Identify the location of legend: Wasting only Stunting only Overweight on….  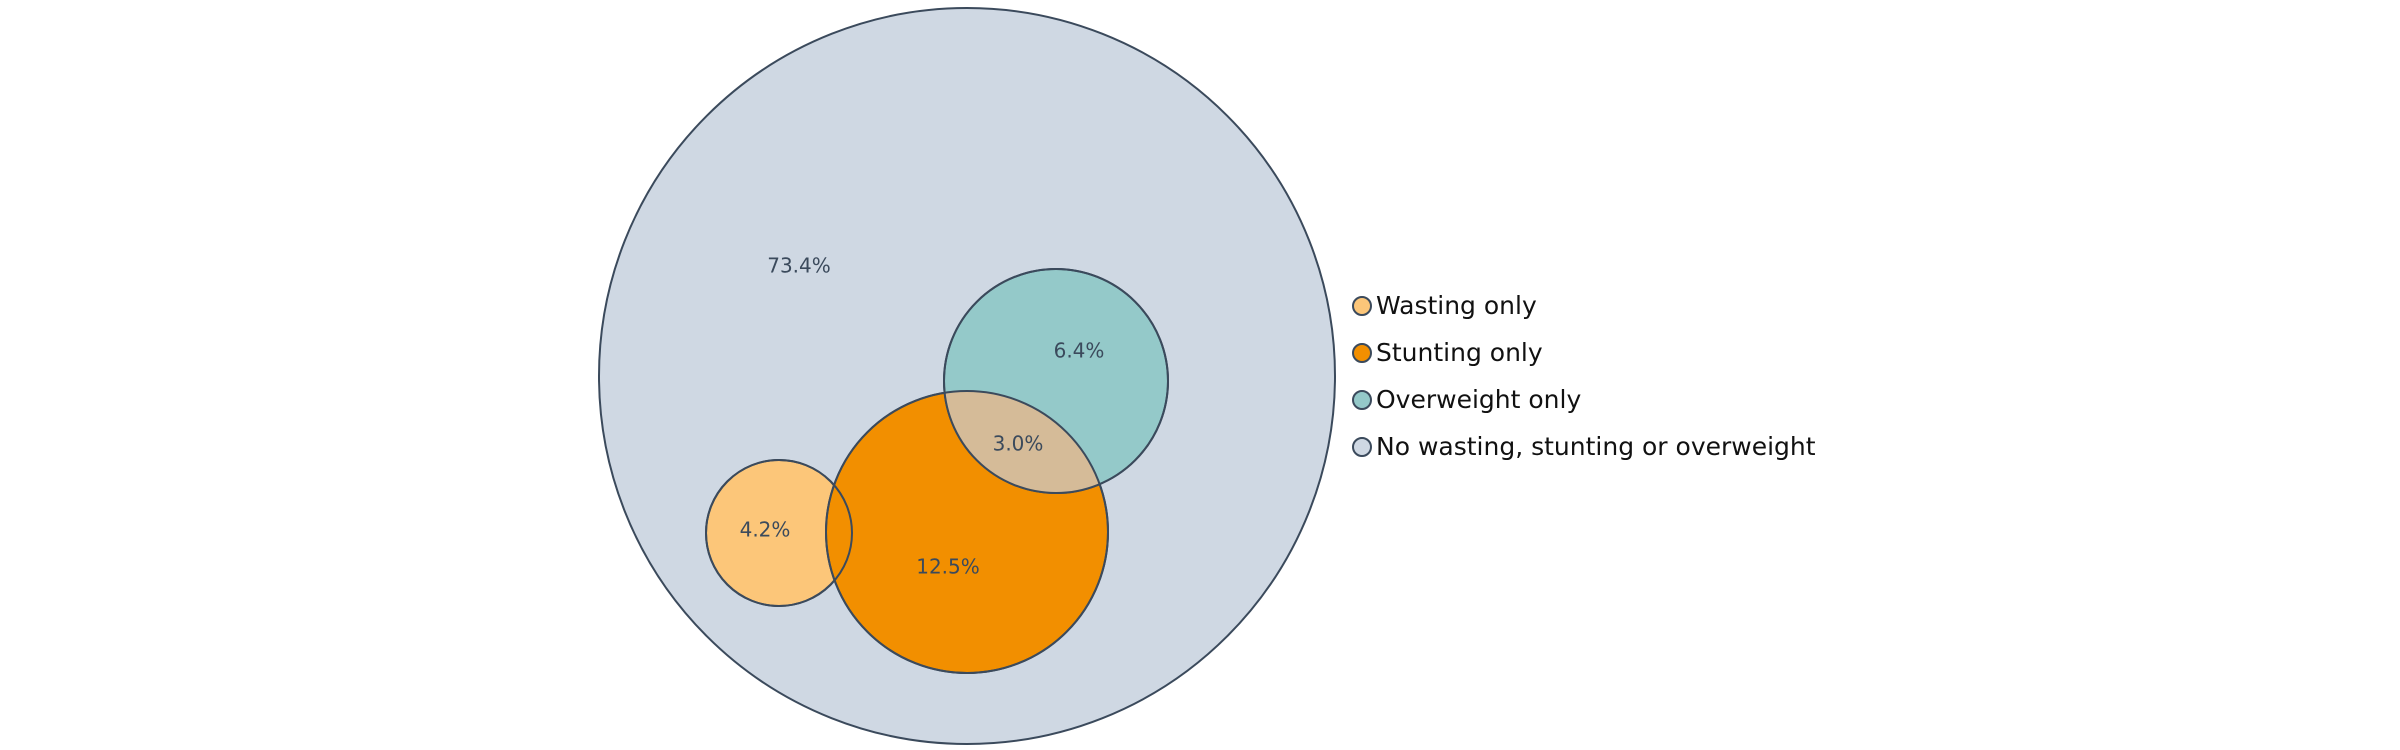
(1584, 376).